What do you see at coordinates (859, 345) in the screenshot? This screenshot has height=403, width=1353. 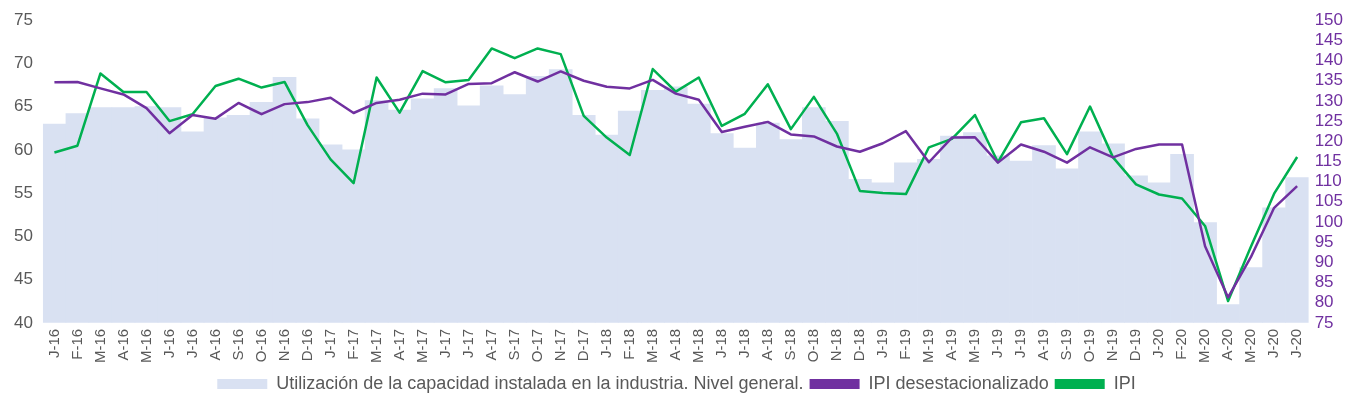 I see `x-tick-label: D-18` at bounding box center [859, 345].